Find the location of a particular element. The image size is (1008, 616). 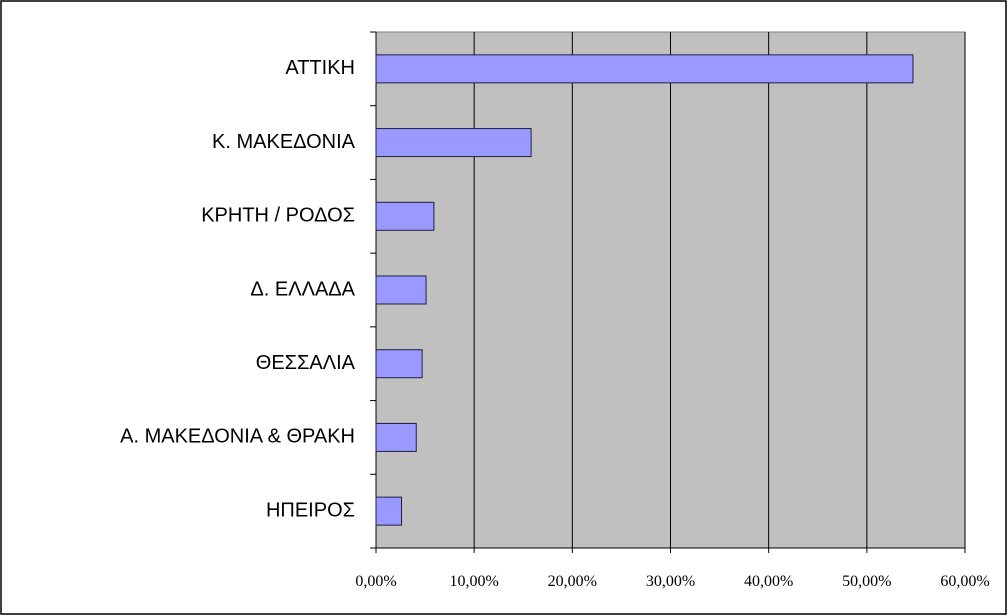

x-tick-label: 50,00% is located at coordinates (866, 581).